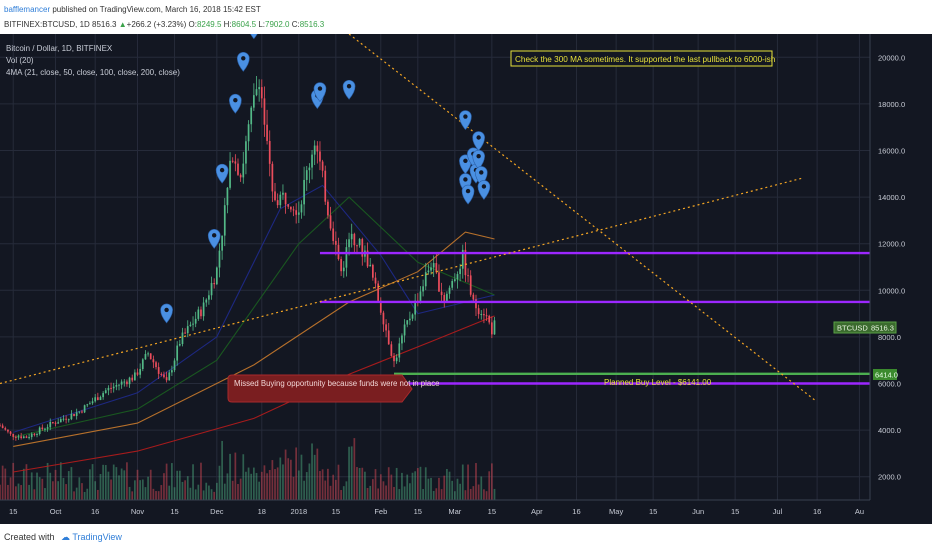  I want to click on x-tick-label: Mar, so click(454, 511).